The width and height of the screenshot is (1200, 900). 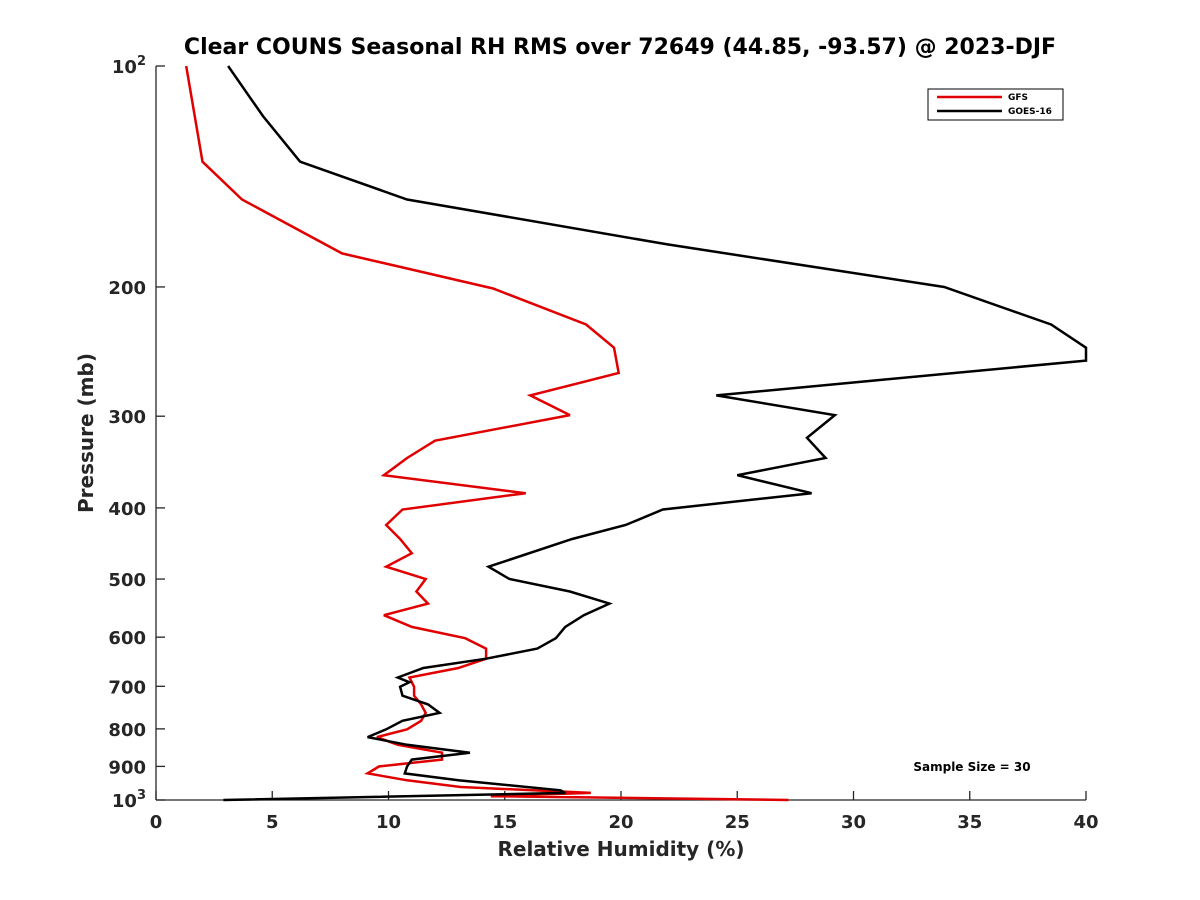 What do you see at coordinates (388, 822) in the screenshot?
I see `x-tick-label: 10` at bounding box center [388, 822].